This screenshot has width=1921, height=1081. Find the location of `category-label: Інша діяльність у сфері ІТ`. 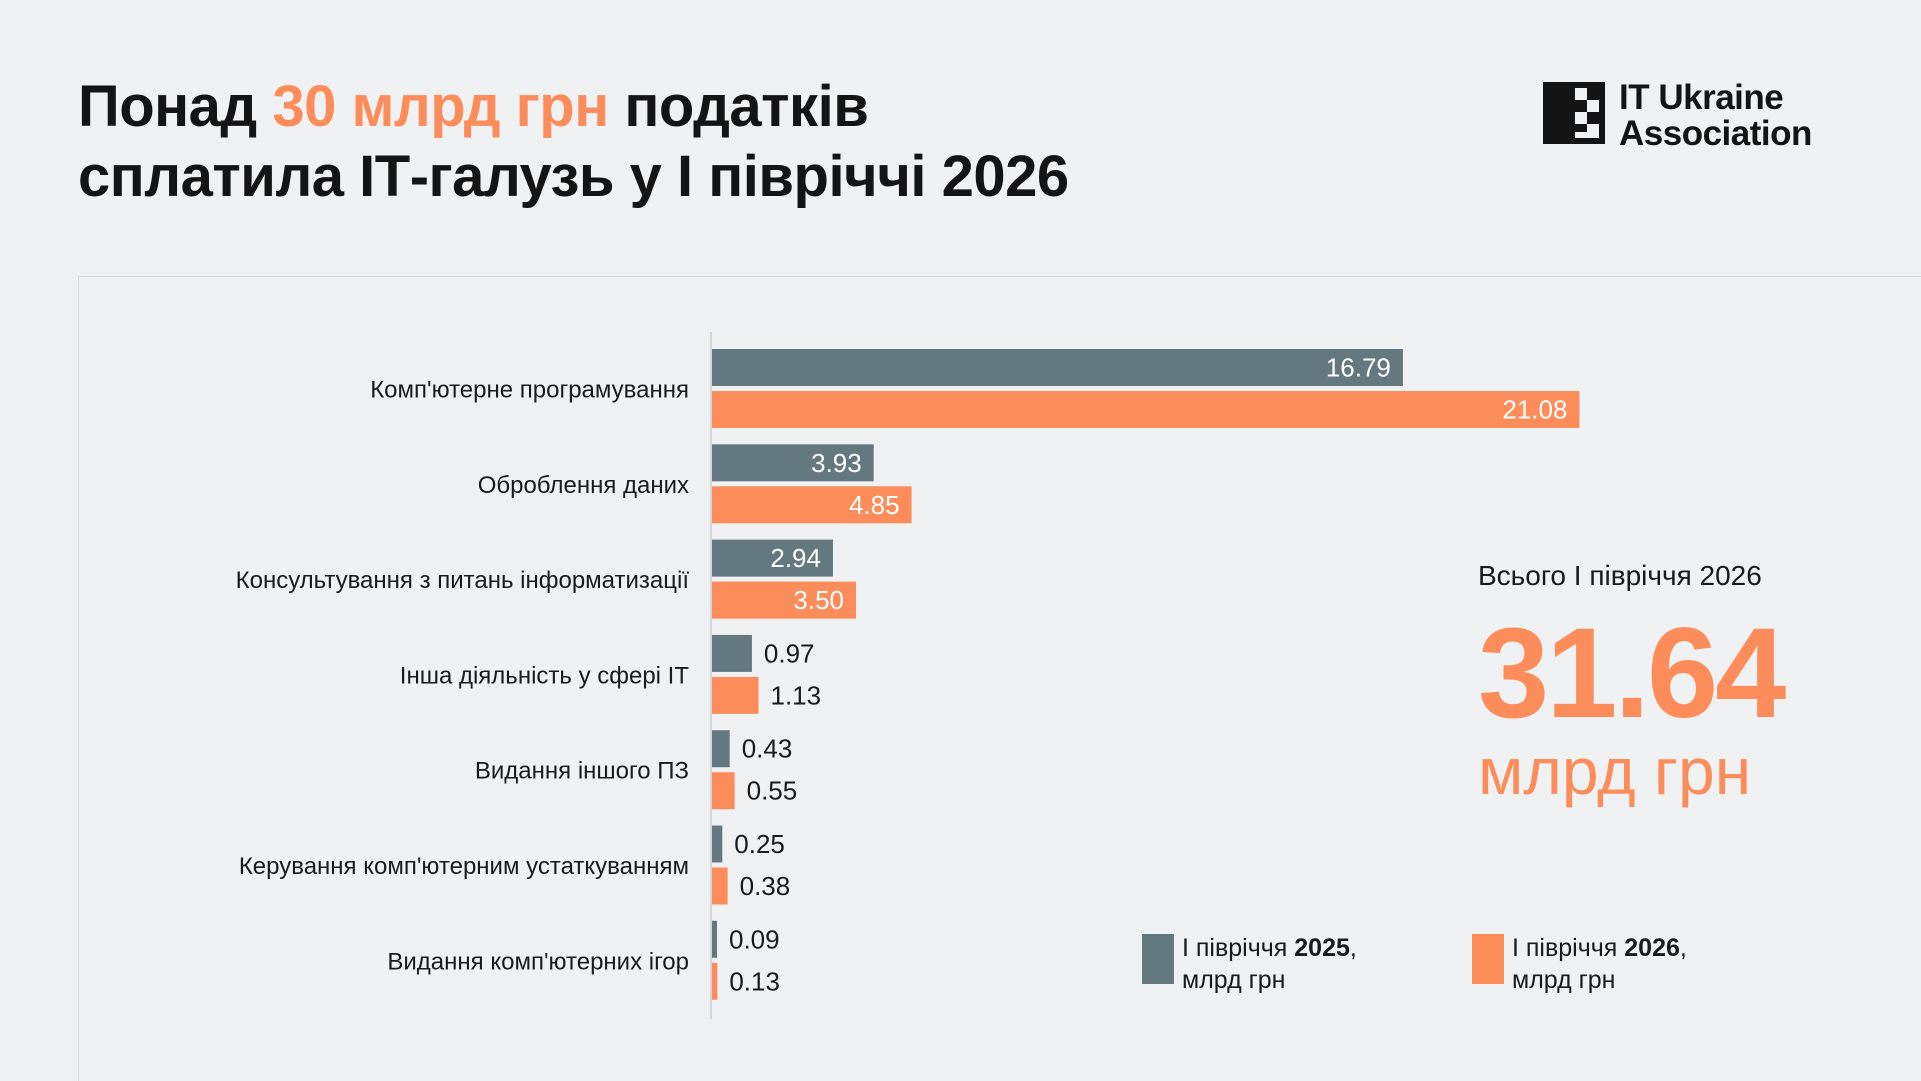

category-label: Інша діяльність у сфері ІТ is located at coordinates (545, 675).